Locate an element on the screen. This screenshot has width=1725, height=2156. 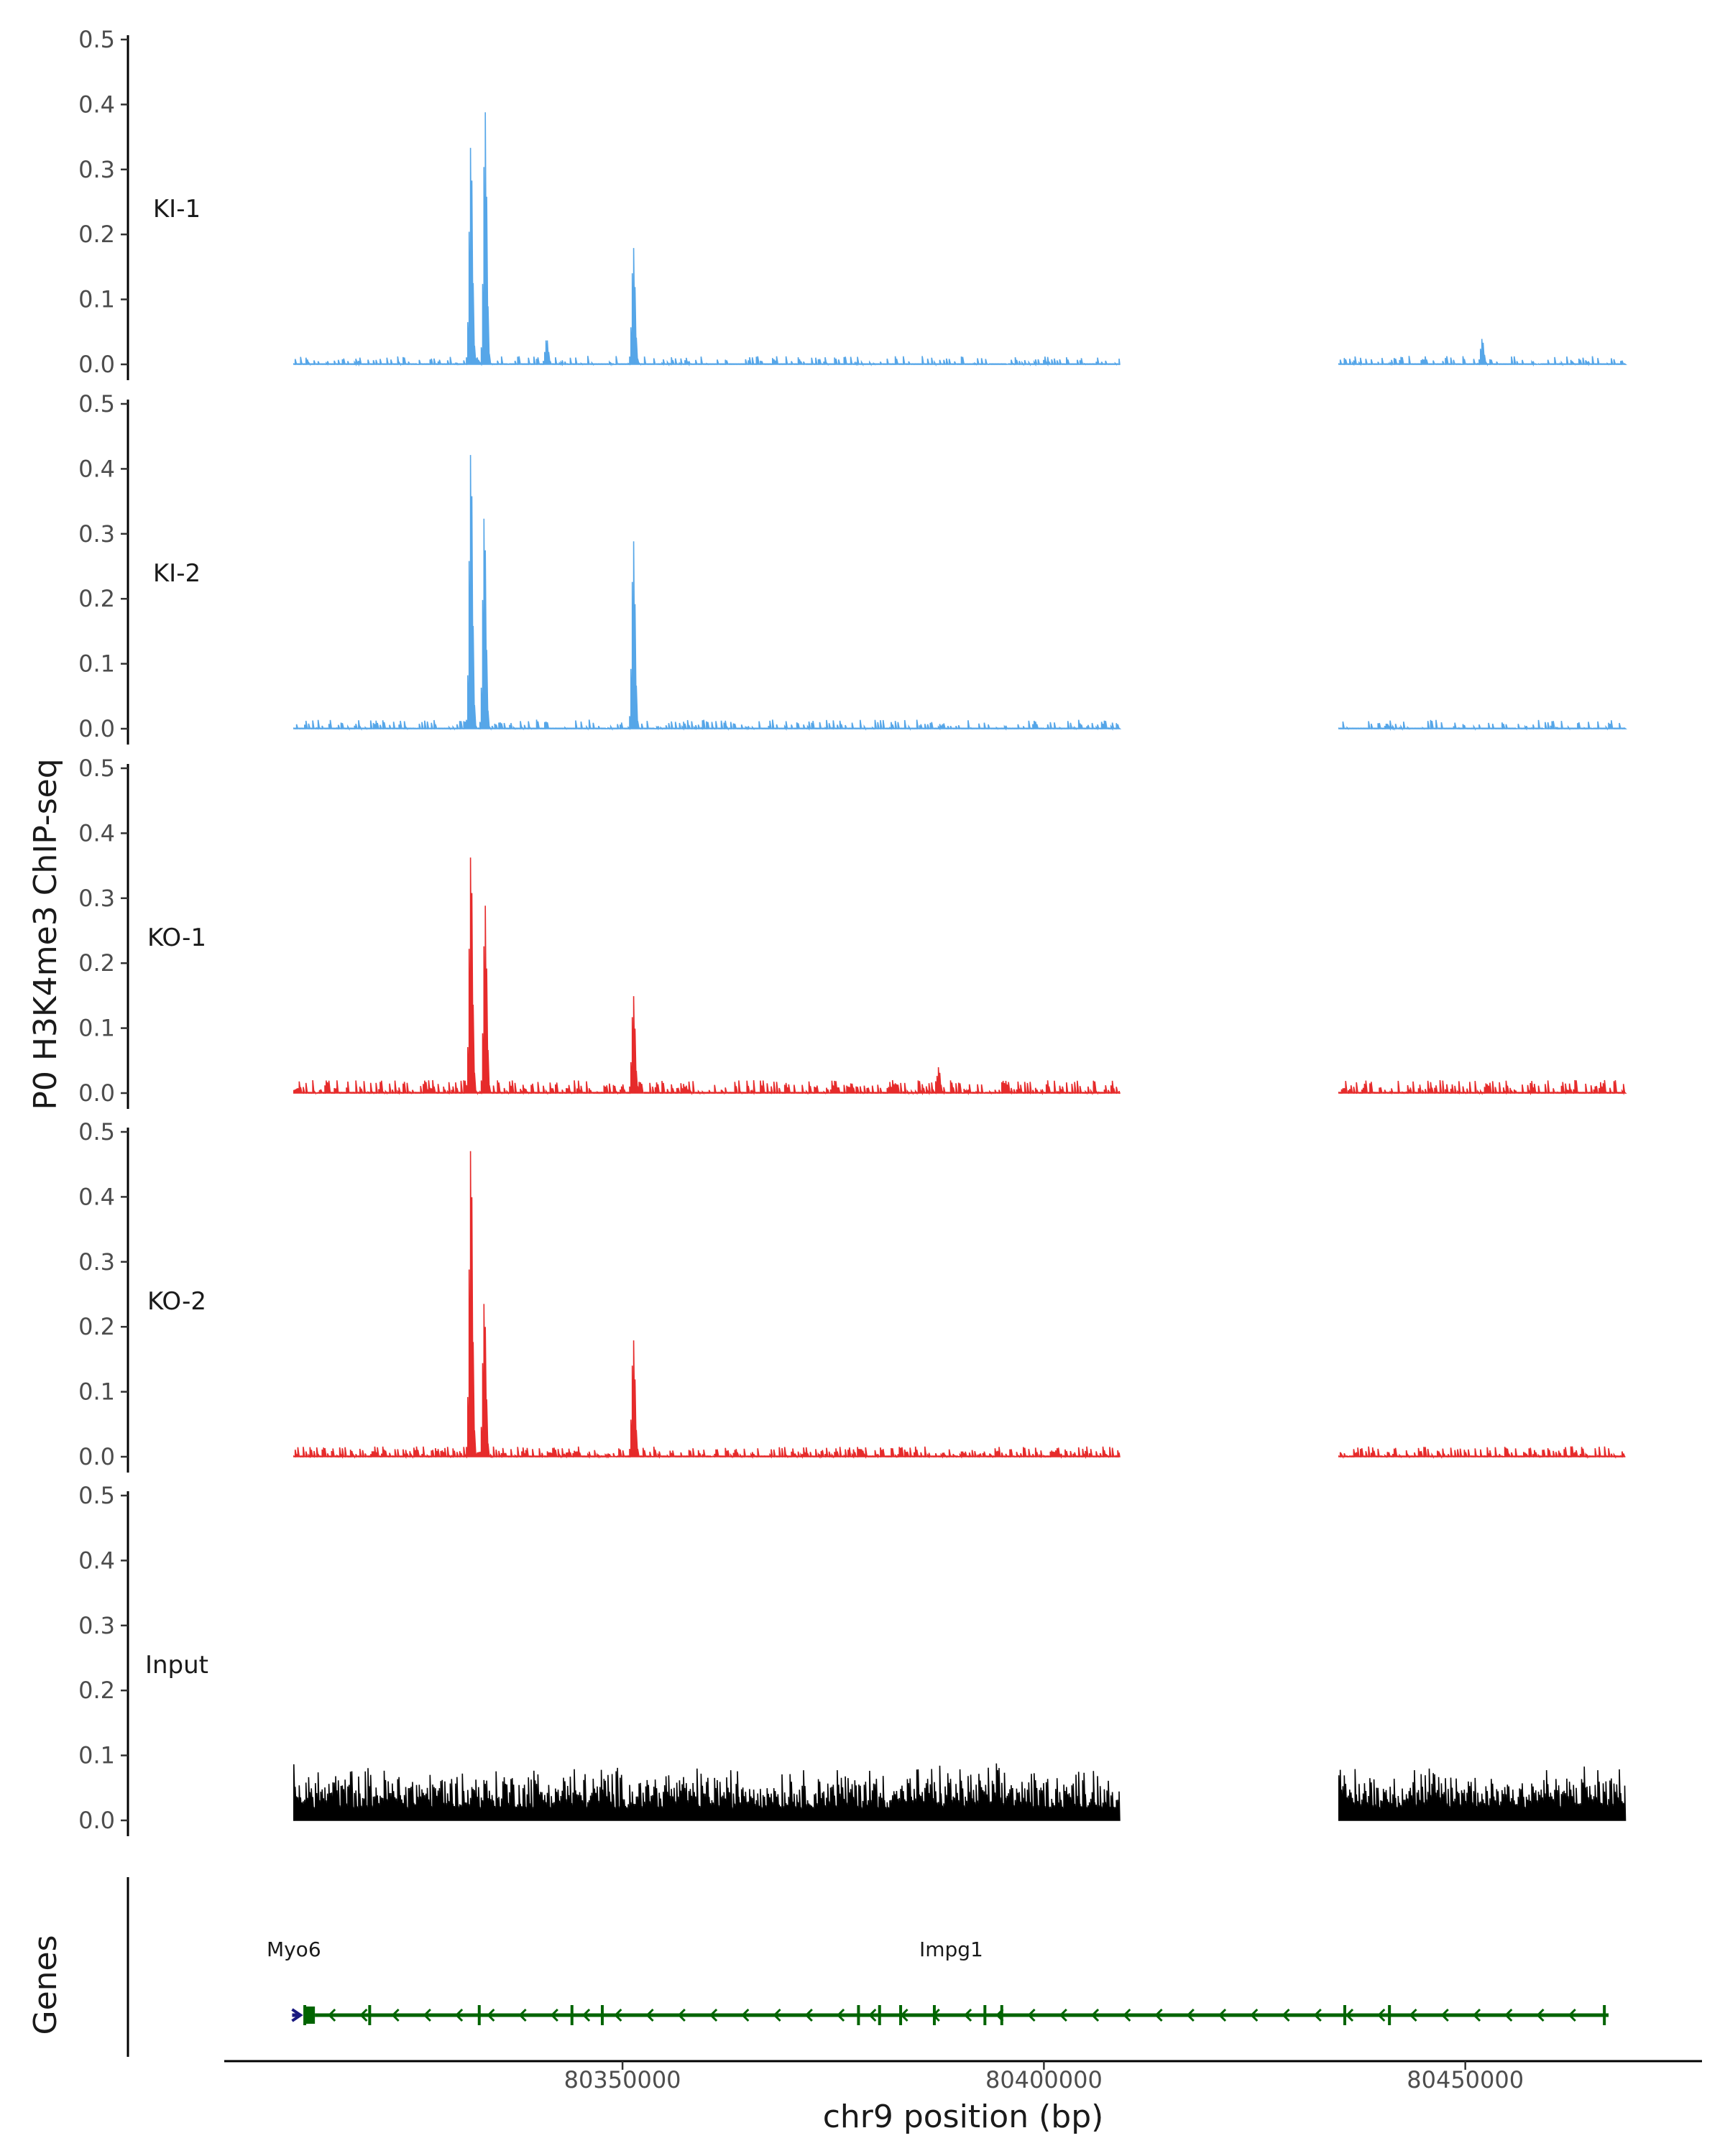
track-panel-ko-2: 0.0 0.1 0.2 0.3 0.4 0.5 KO-2 is located at coordinates (852, 1296).